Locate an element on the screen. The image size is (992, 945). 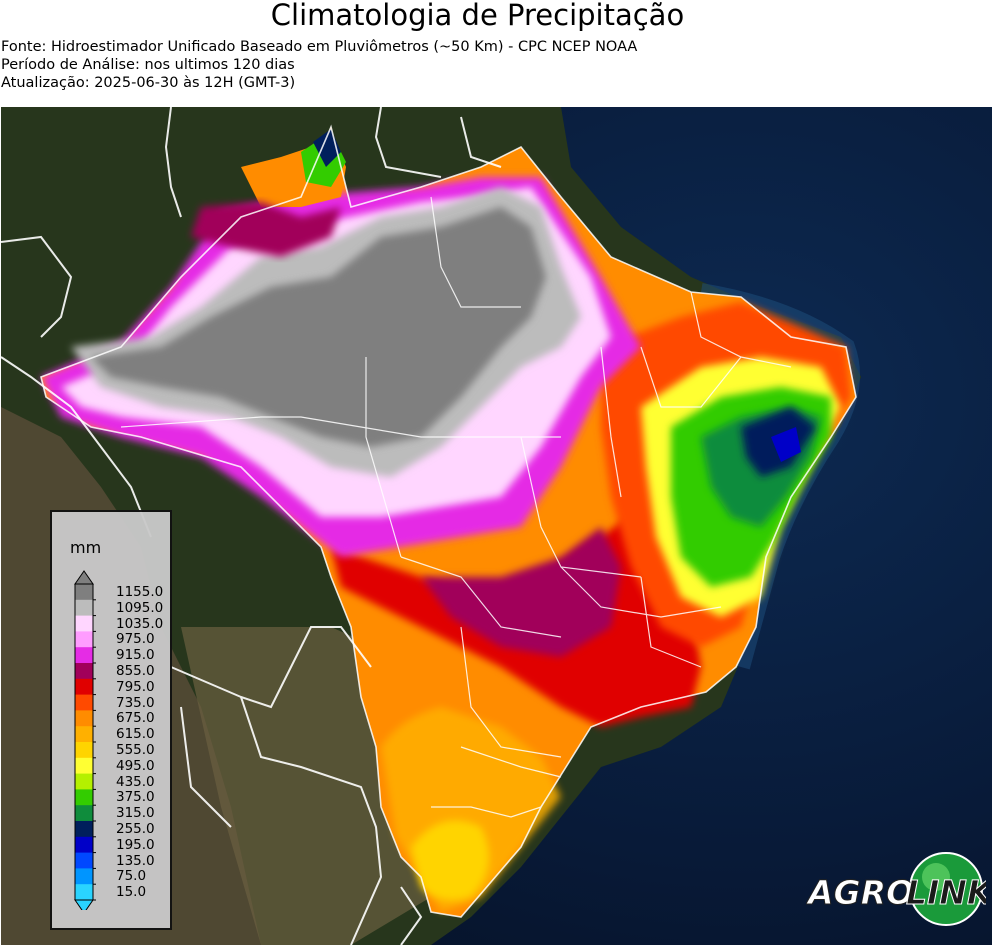
colorbar-tick-label: 915.0 is located at coordinates (135, 655).